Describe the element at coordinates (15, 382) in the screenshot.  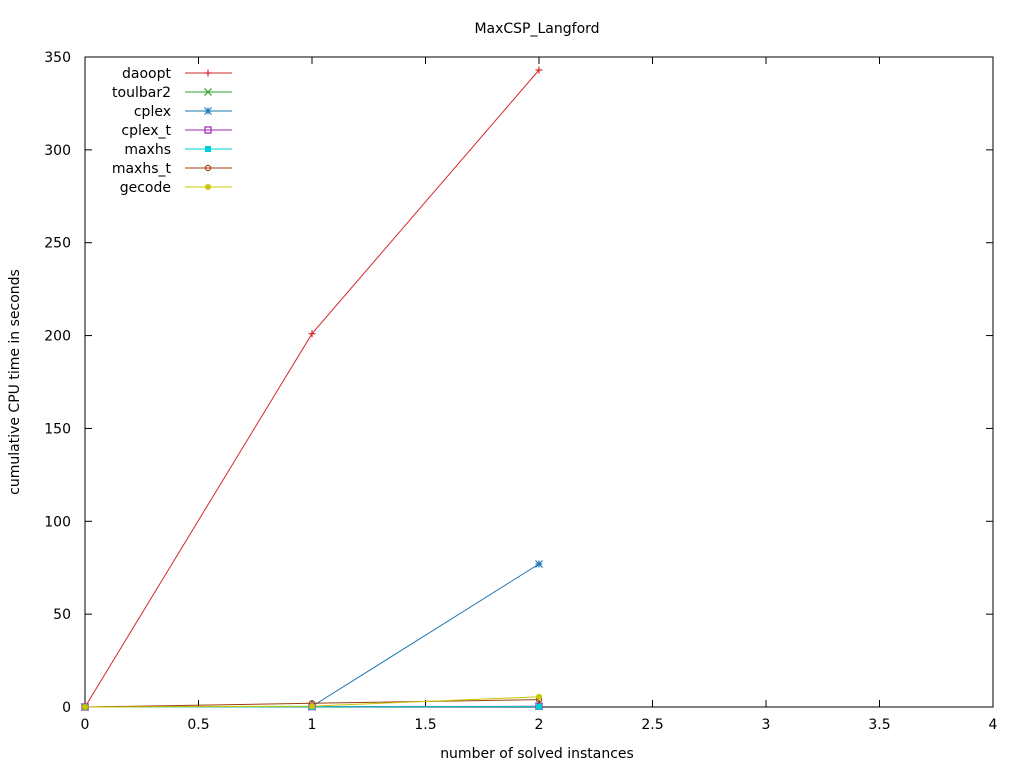
I see `y-axis-label: cumulative CPU time in seconds` at that location.